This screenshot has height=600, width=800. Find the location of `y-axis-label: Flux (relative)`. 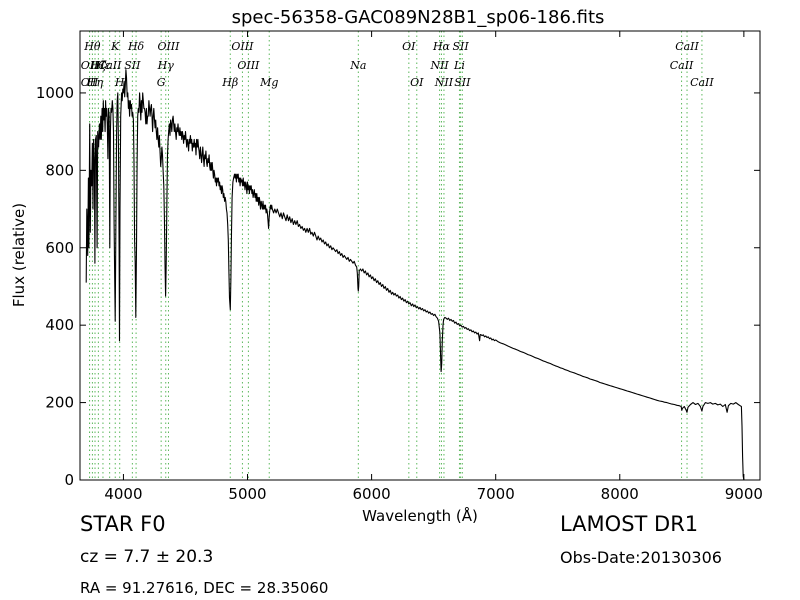

y-axis-label: Flux (relative) is located at coordinates (19, 255).